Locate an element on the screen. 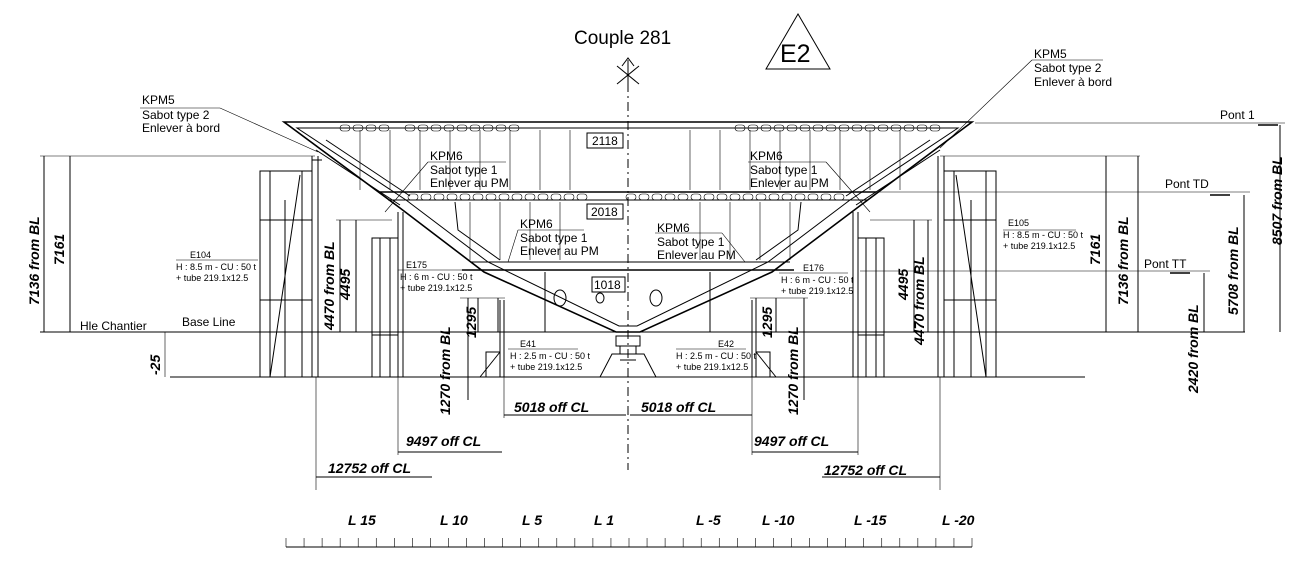 Image resolution: width=1312 pixels, height=578 pixels. svg-text: H : 8.5 m - CU : 50 t is located at coordinates (216, 267).